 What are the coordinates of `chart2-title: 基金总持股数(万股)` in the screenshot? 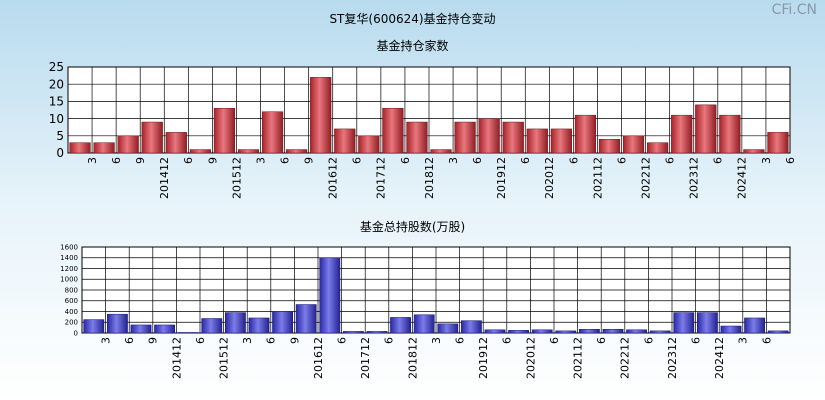 It's located at (412, 227).